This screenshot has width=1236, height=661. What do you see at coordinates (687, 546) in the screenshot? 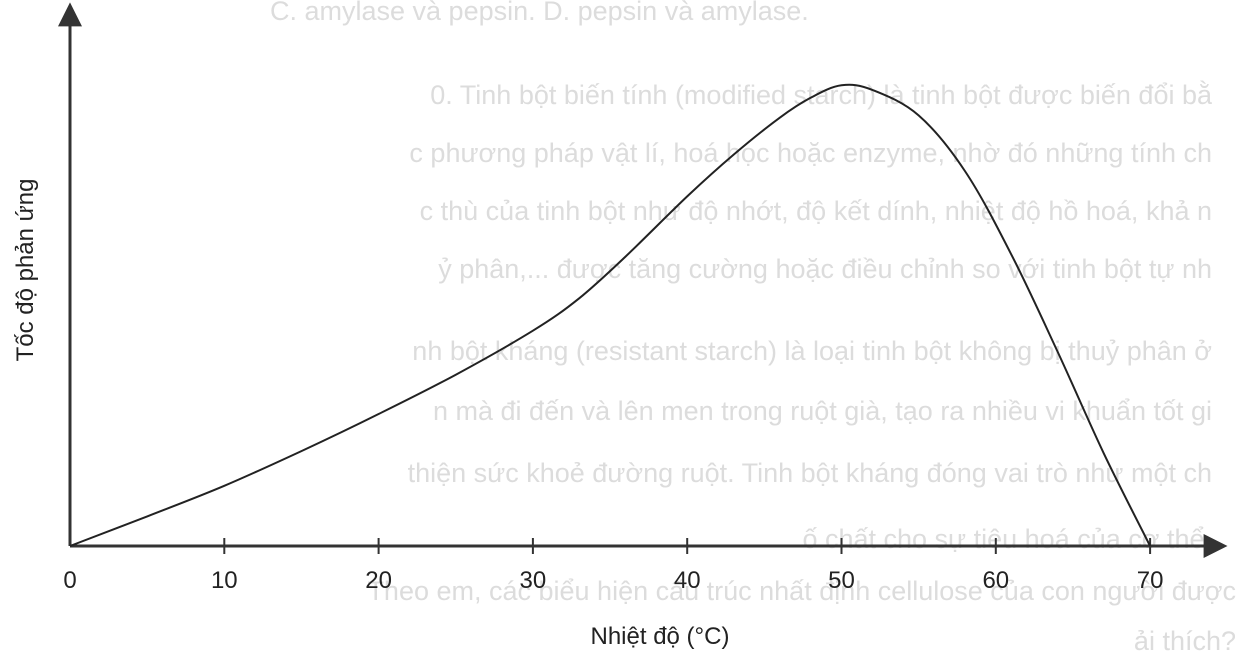
I see `x-ticks` at bounding box center [687, 546].